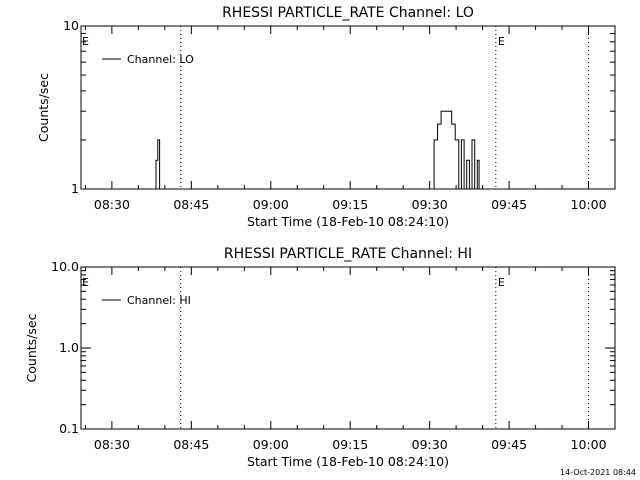 The width and height of the screenshot is (640, 480). Describe the element at coordinates (598, 472) in the screenshot. I see `footer-timestamp: 14-Oct-2021 08:44` at that location.